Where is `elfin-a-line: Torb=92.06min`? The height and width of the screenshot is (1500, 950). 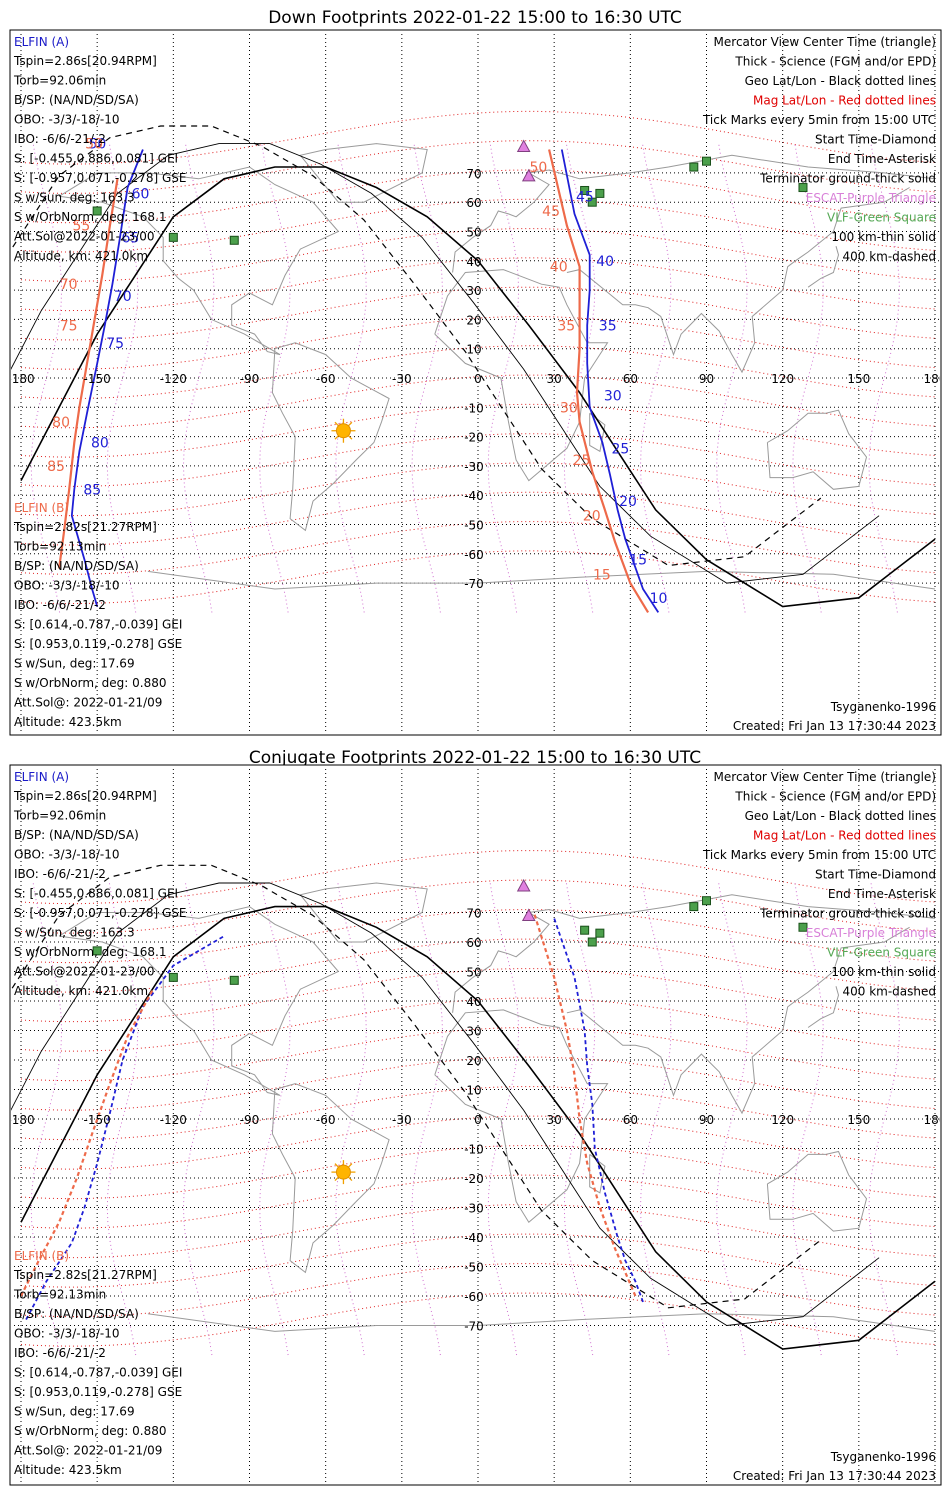 elfin-a-line: Torb=92.06min is located at coordinates (59, 81).